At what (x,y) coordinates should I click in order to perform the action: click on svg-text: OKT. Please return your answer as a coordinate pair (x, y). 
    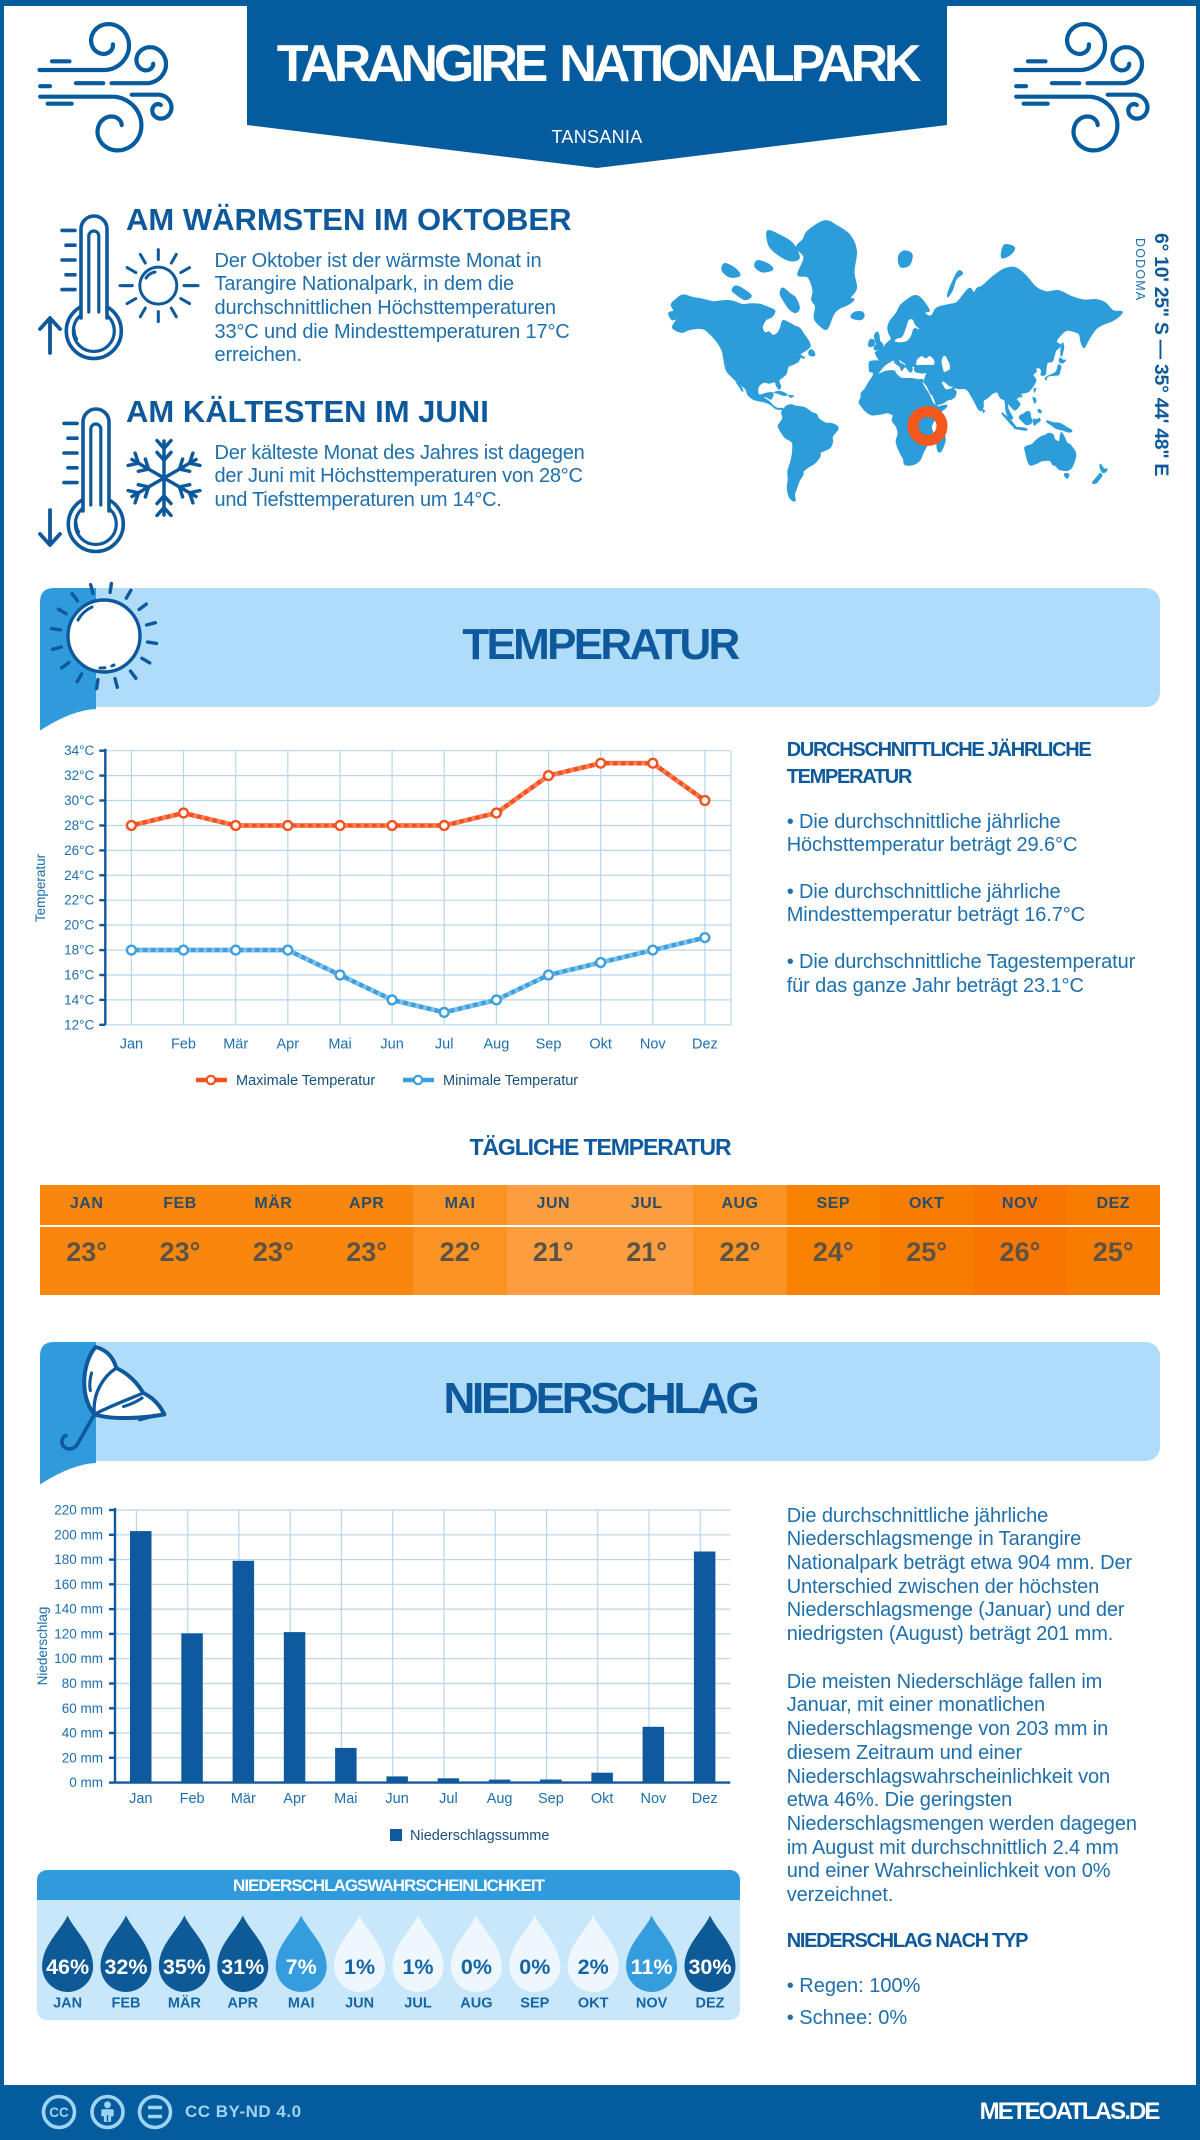
    Looking at the image, I should click on (593, 2004).